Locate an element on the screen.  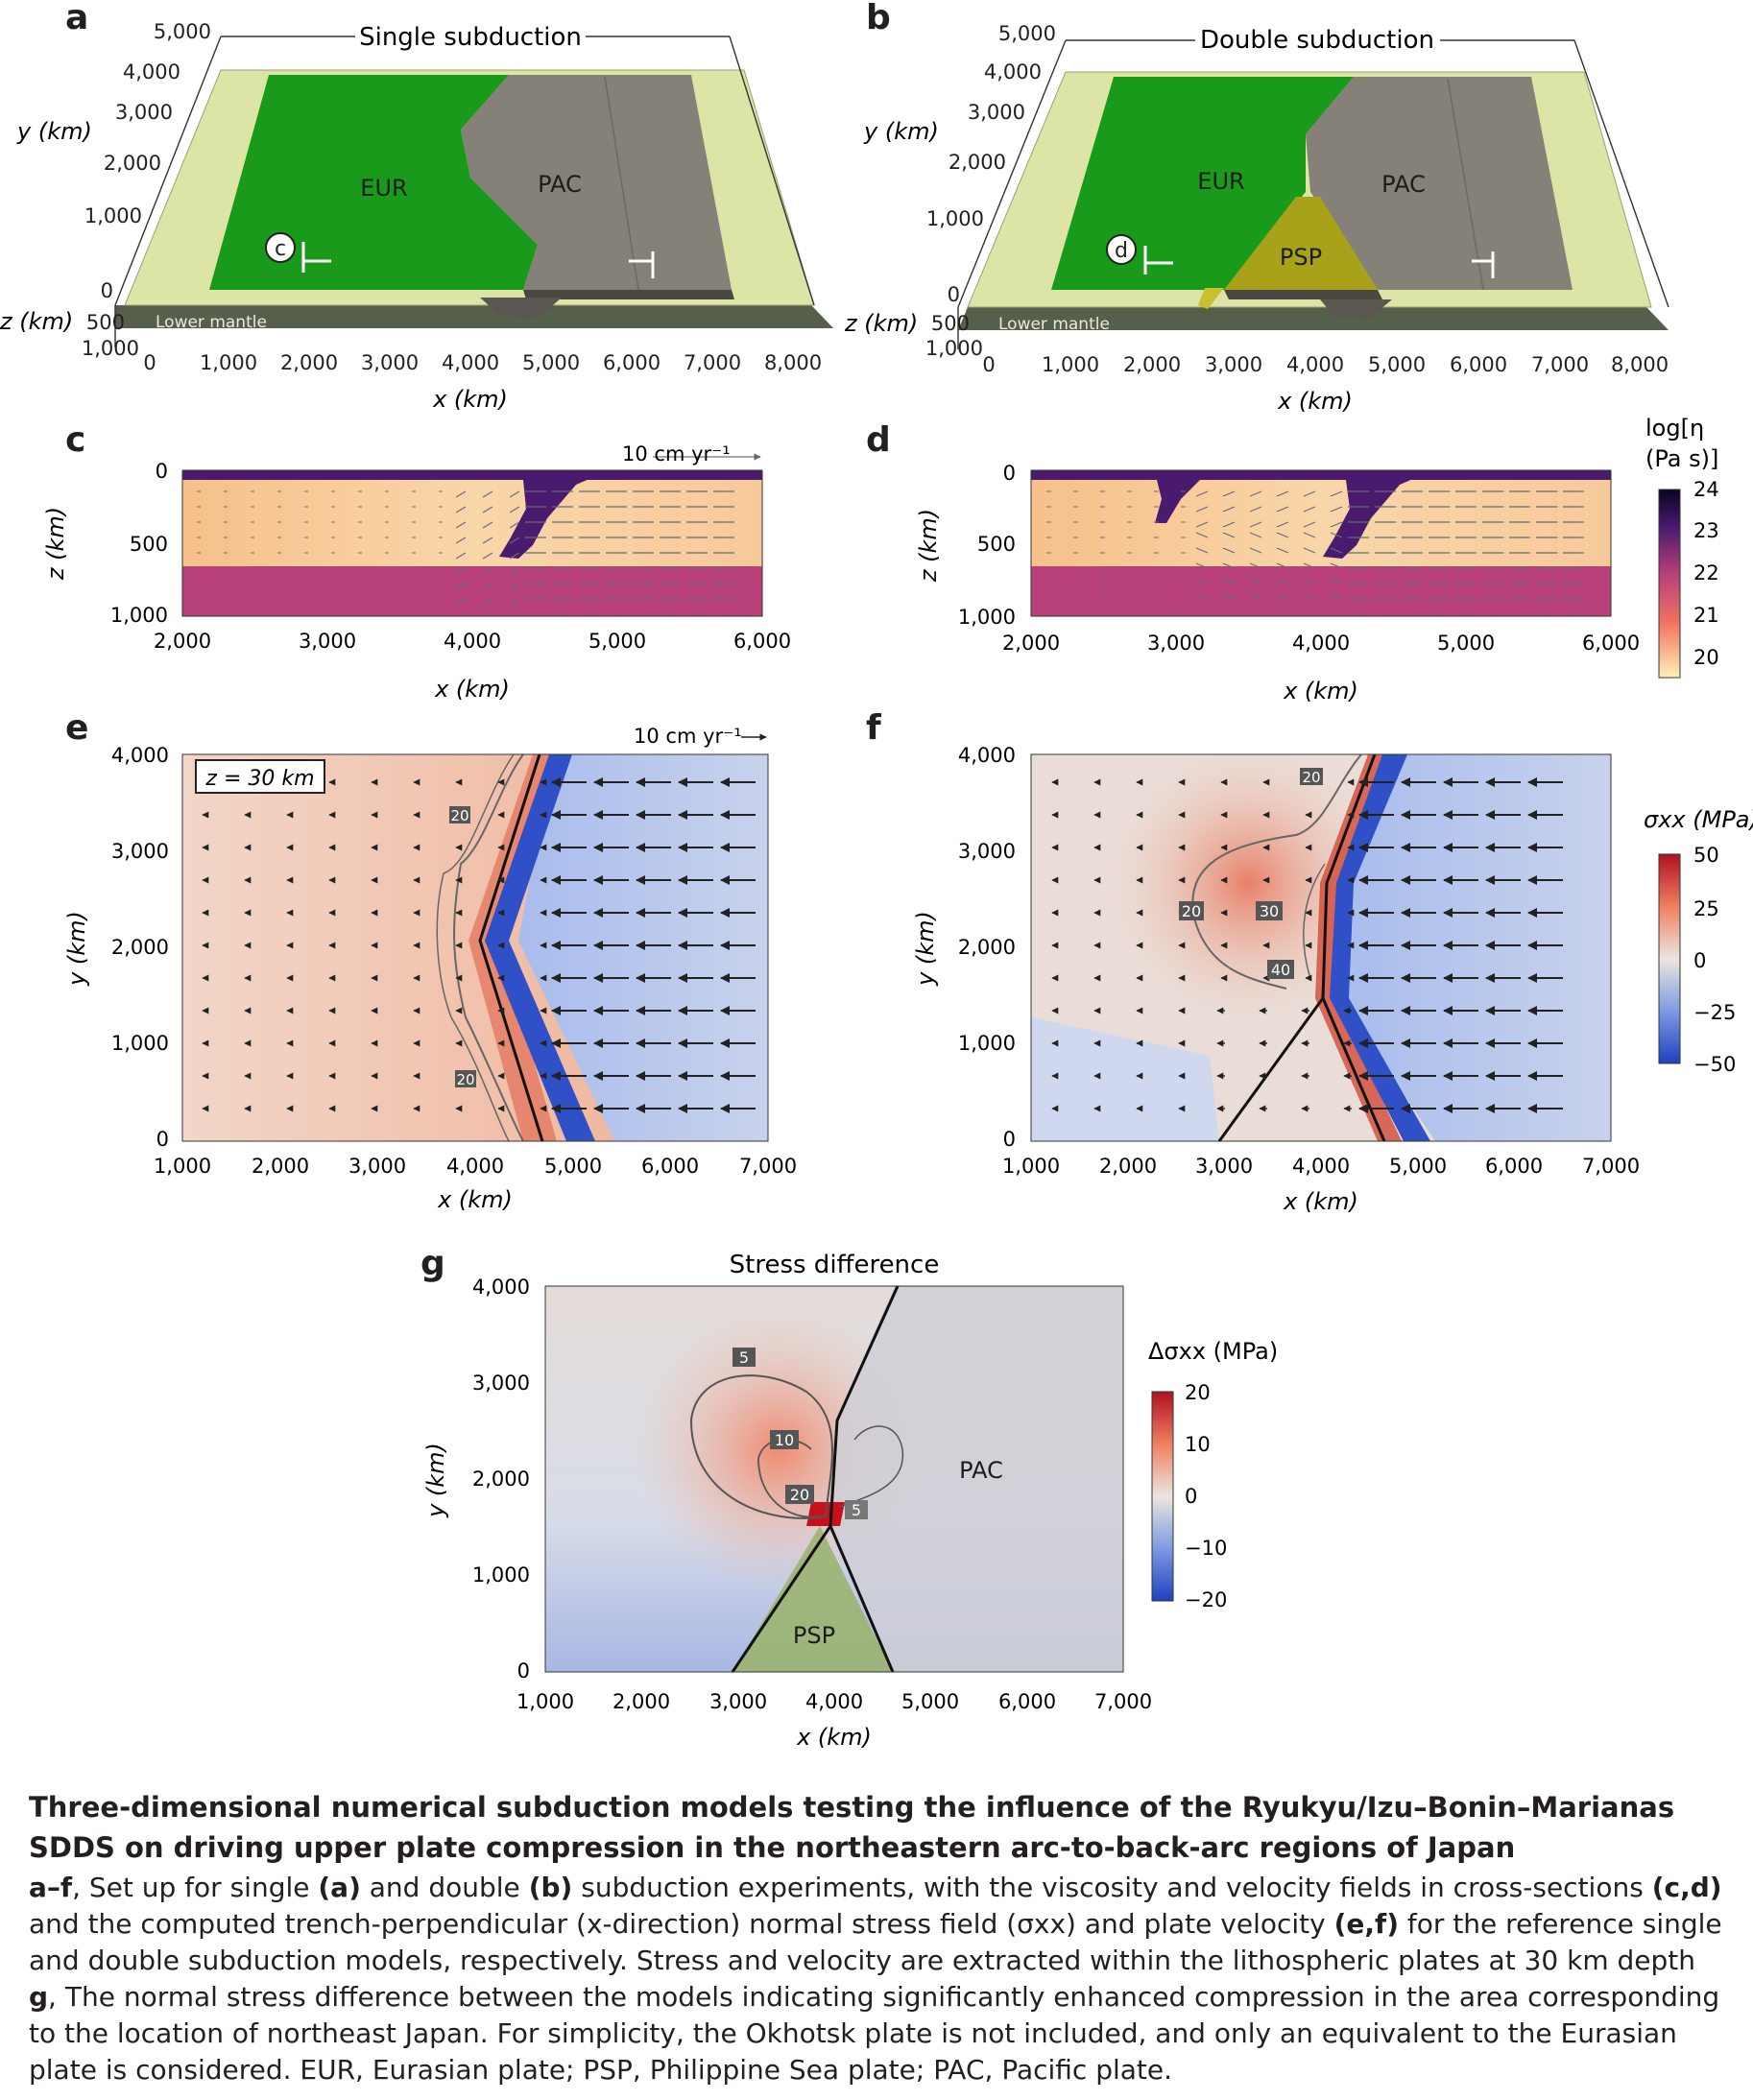
marker-d-label: d is located at coordinates (1121, 251).